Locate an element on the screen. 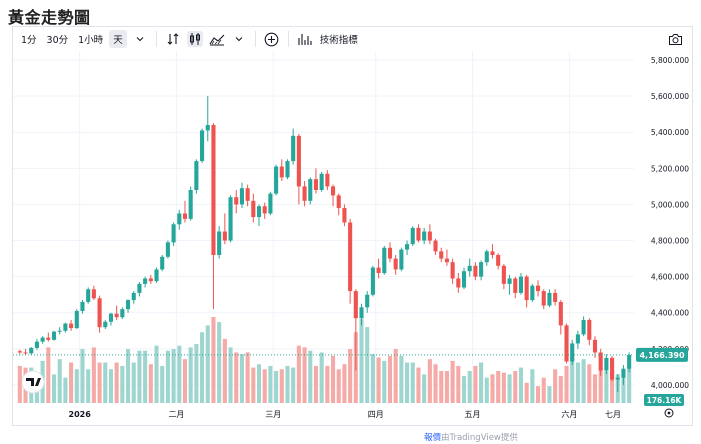 This screenshot has width=701, height=444. settings-icon is located at coordinates (669, 413).